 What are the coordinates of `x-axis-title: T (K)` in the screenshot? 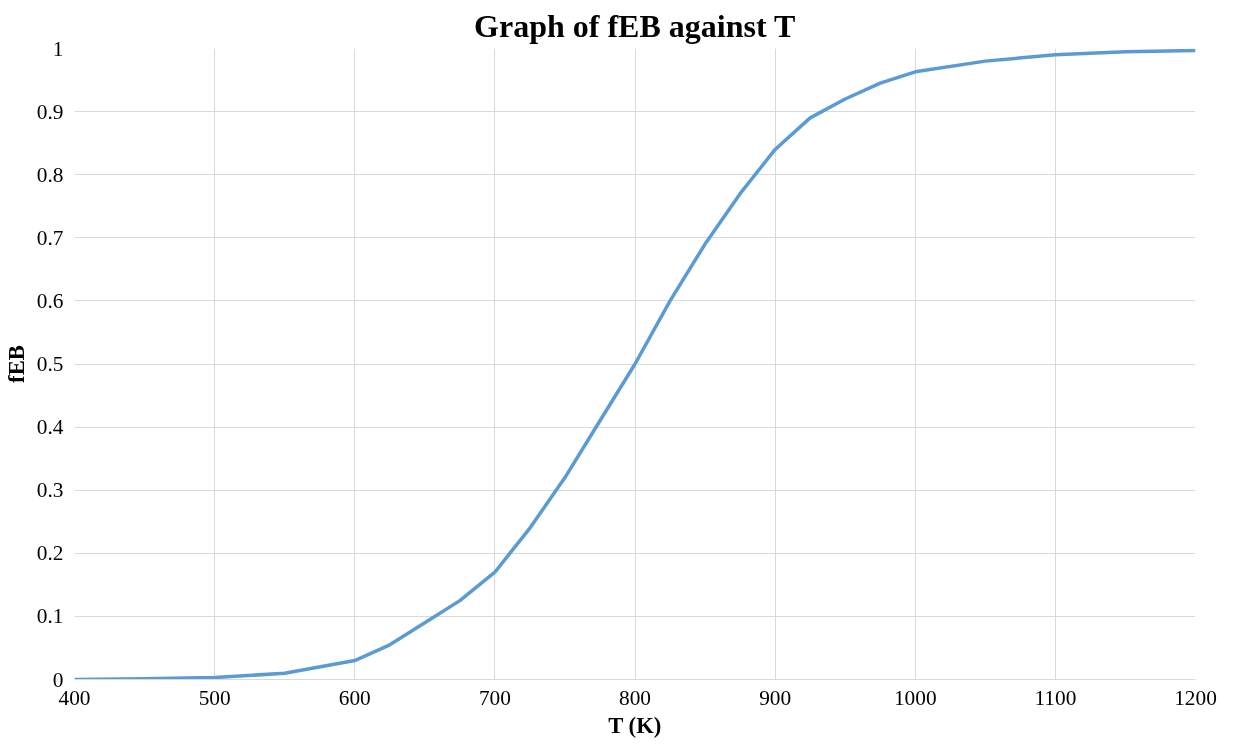 It's located at (635, 725).